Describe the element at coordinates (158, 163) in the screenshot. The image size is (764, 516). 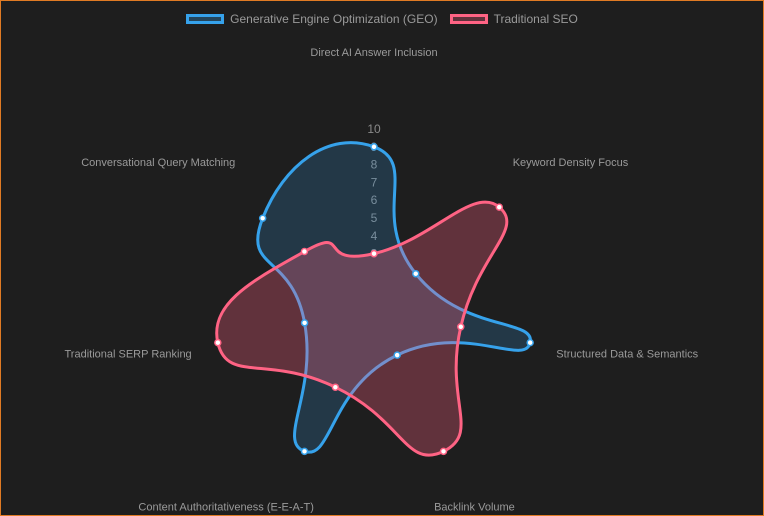
I see `axis-label: Conversational Query Matching` at that location.